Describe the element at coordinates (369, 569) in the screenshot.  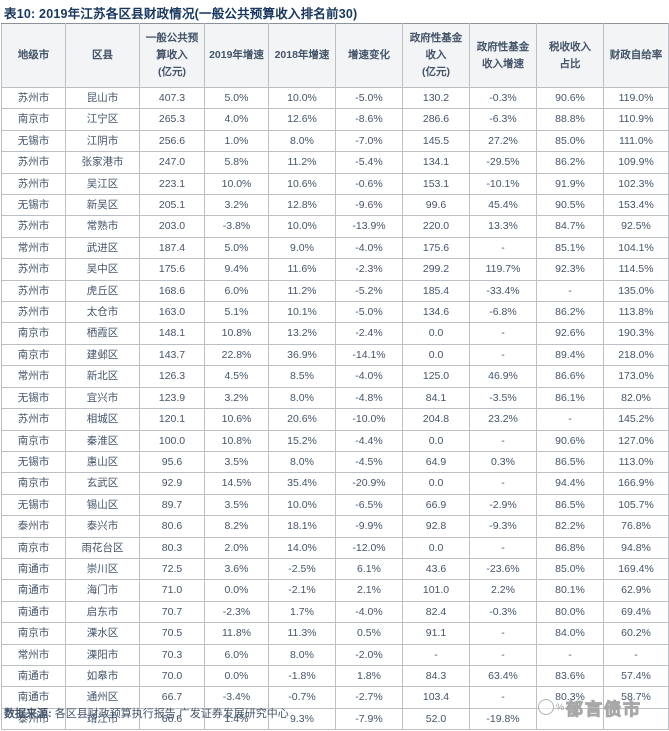
I see `table-cell: 6.1%` at that location.